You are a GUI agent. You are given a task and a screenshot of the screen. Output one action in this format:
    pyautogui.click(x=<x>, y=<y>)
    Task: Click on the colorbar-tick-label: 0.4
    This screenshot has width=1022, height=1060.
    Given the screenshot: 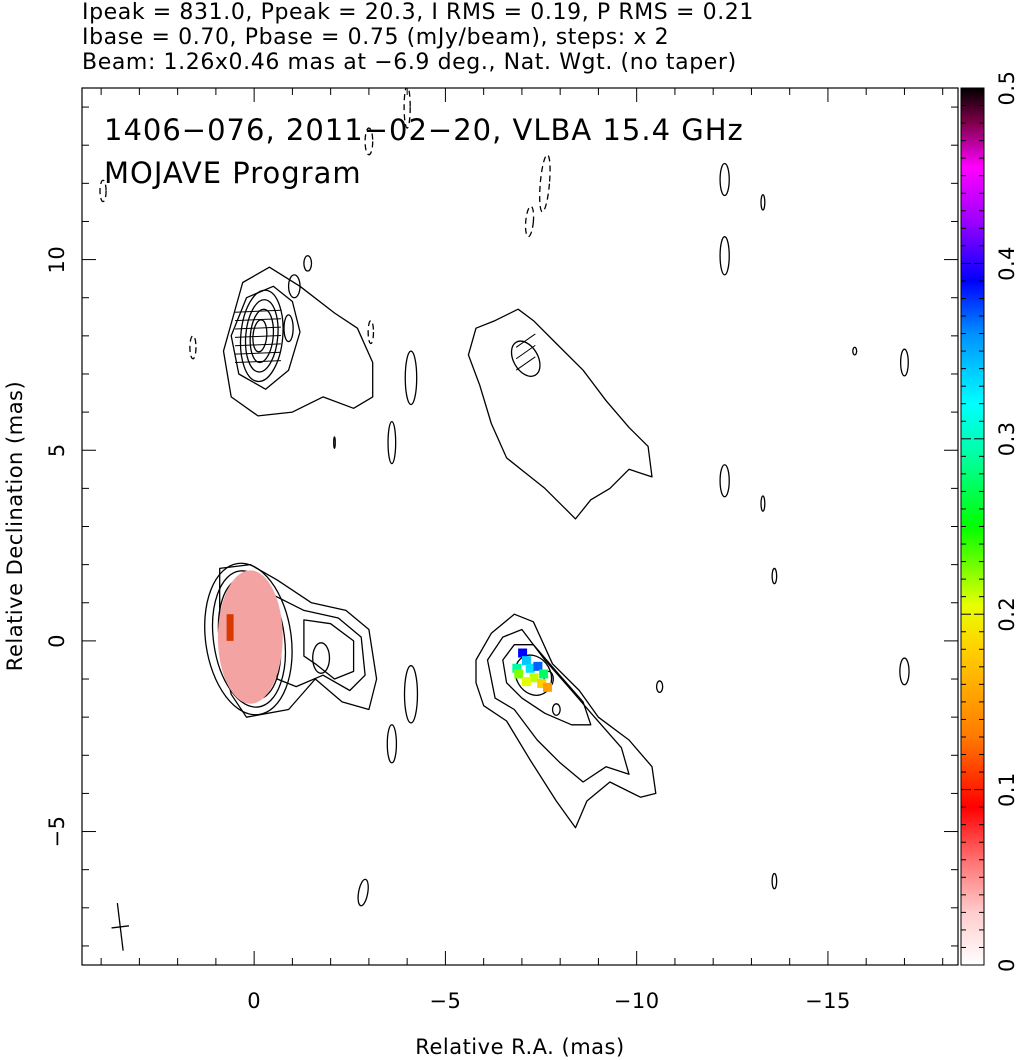 What is the action you would take?
    pyautogui.click(x=1007, y=263)
    